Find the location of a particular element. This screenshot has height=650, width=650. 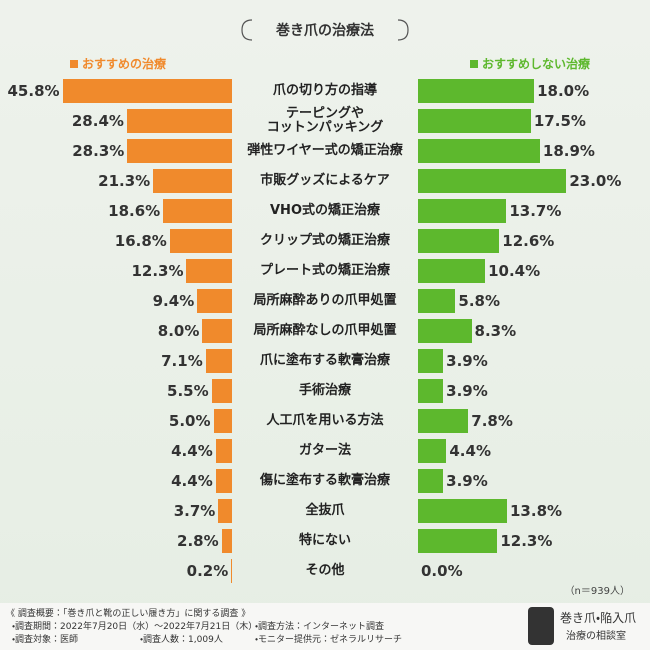

value-label: 5.5% is located at coordinates (188, 391).